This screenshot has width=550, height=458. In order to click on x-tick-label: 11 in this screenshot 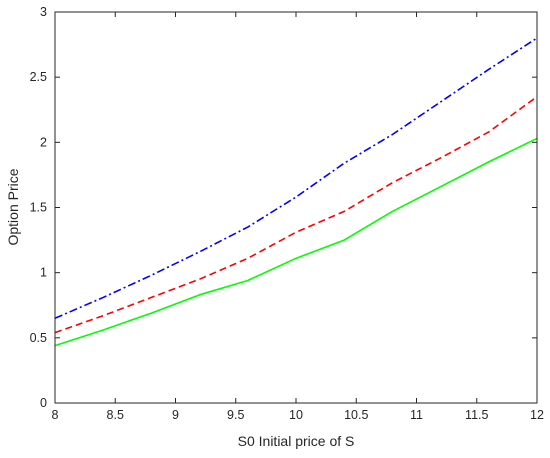, I will do `click(416, 415)`.